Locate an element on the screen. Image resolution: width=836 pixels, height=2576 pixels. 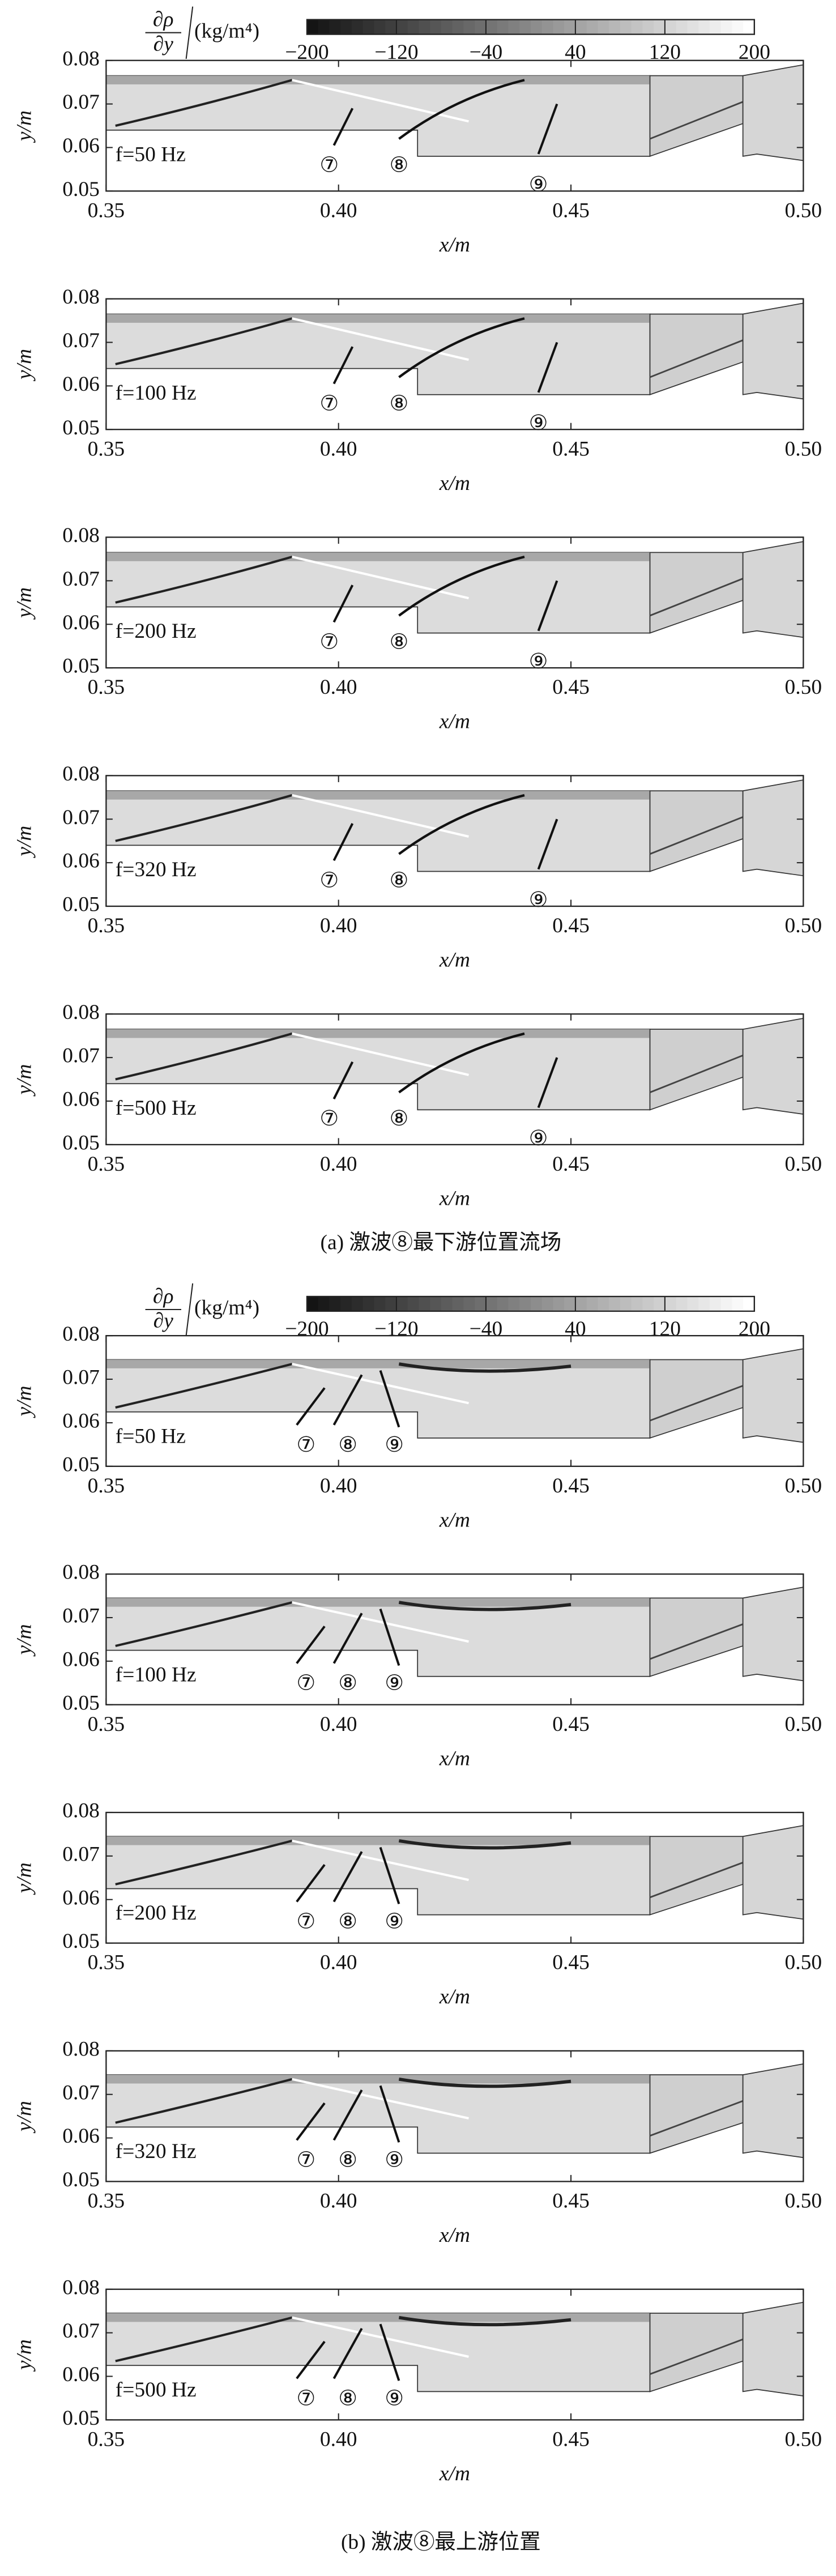
caption: (b) 激波⑧最上游位置 is located at coordinates (441, 2542).